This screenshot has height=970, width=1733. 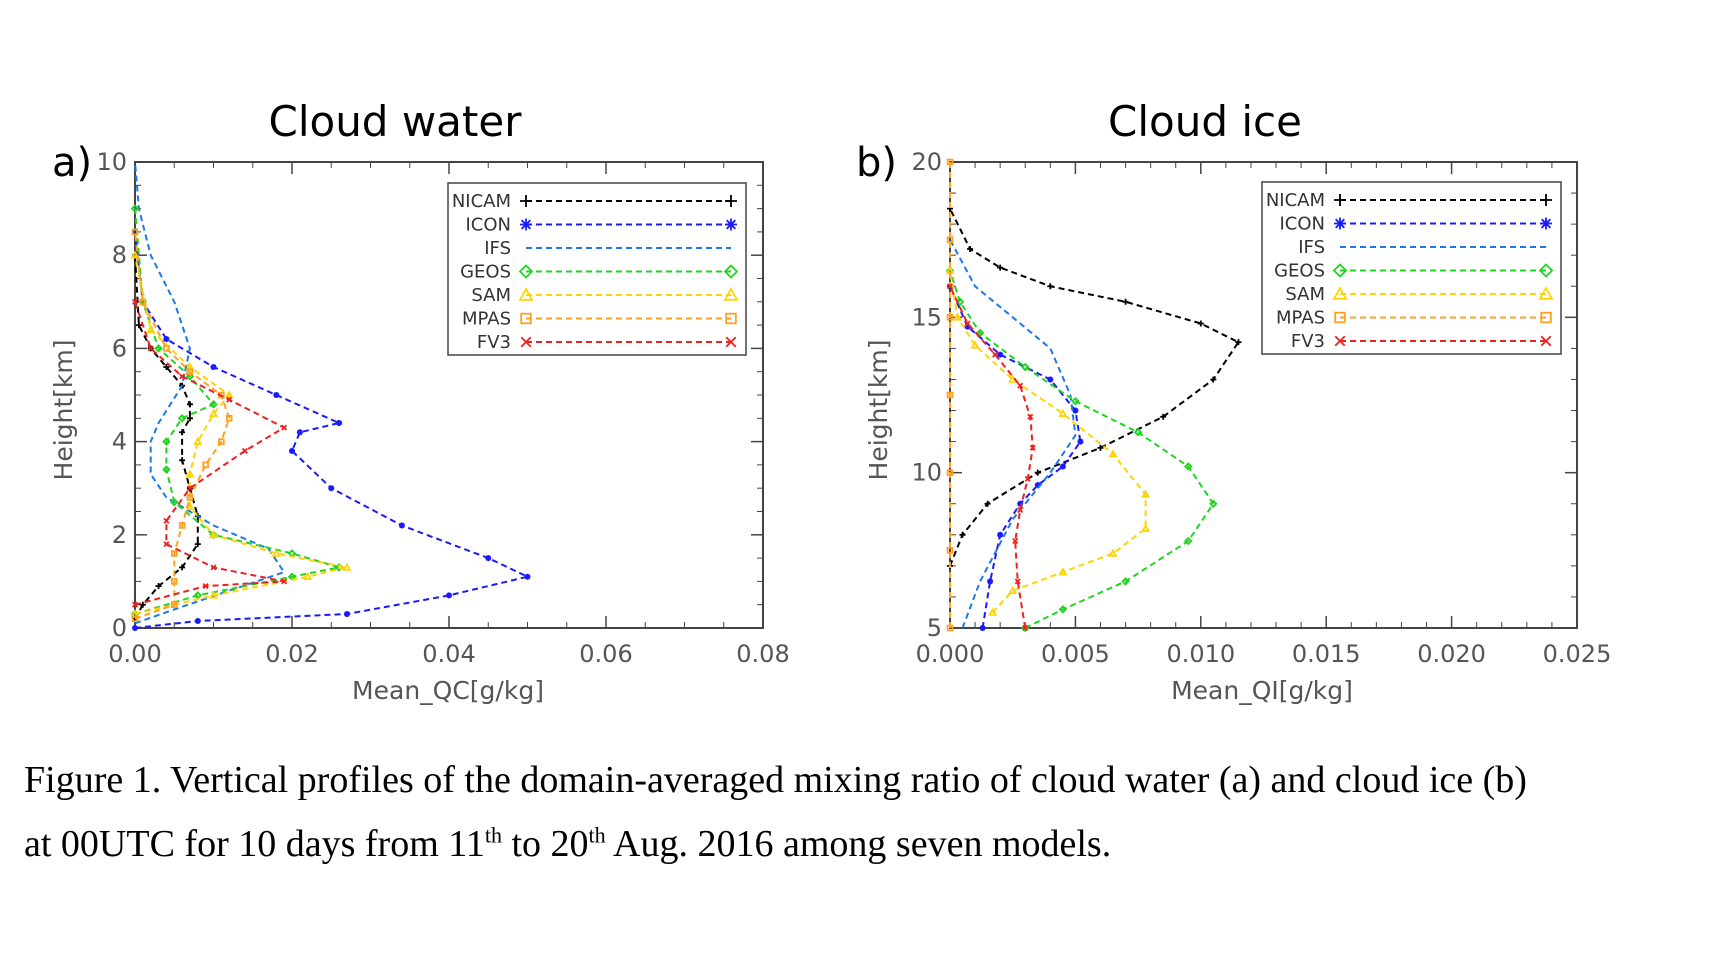 I want to click on y-tick-label: 4, so click(x=119, y=442).